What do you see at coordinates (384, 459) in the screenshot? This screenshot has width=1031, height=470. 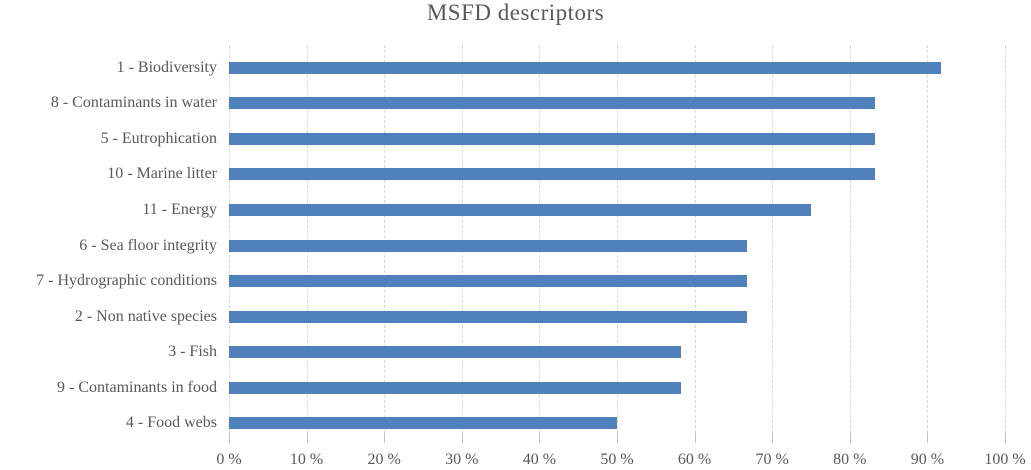 I see `x-tick-label: 20 %` at bounding box center [384, 459].